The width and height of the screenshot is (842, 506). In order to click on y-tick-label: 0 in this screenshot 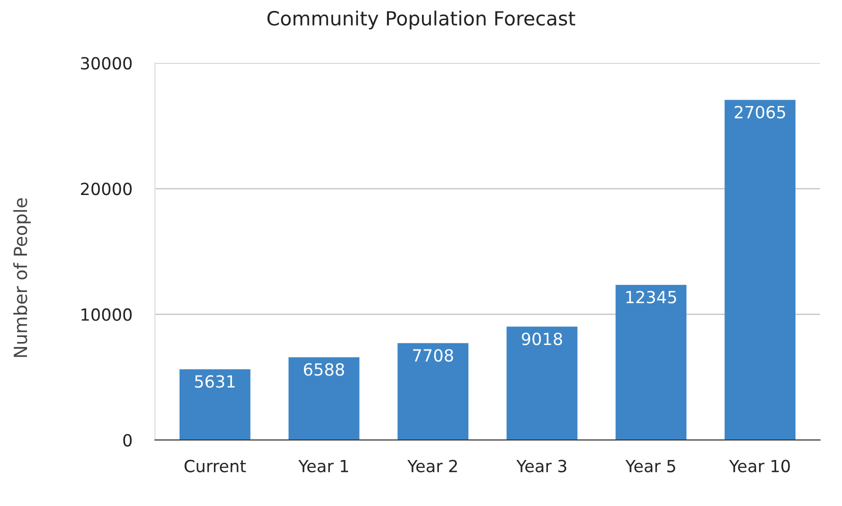, I will do `click(127, 440)`.